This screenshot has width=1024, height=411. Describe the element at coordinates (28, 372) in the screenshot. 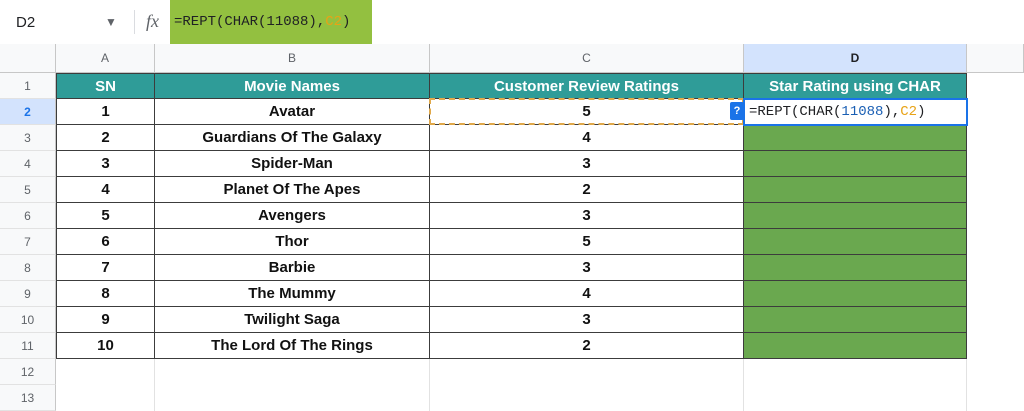

I see `row-header-12: 12` at that location.